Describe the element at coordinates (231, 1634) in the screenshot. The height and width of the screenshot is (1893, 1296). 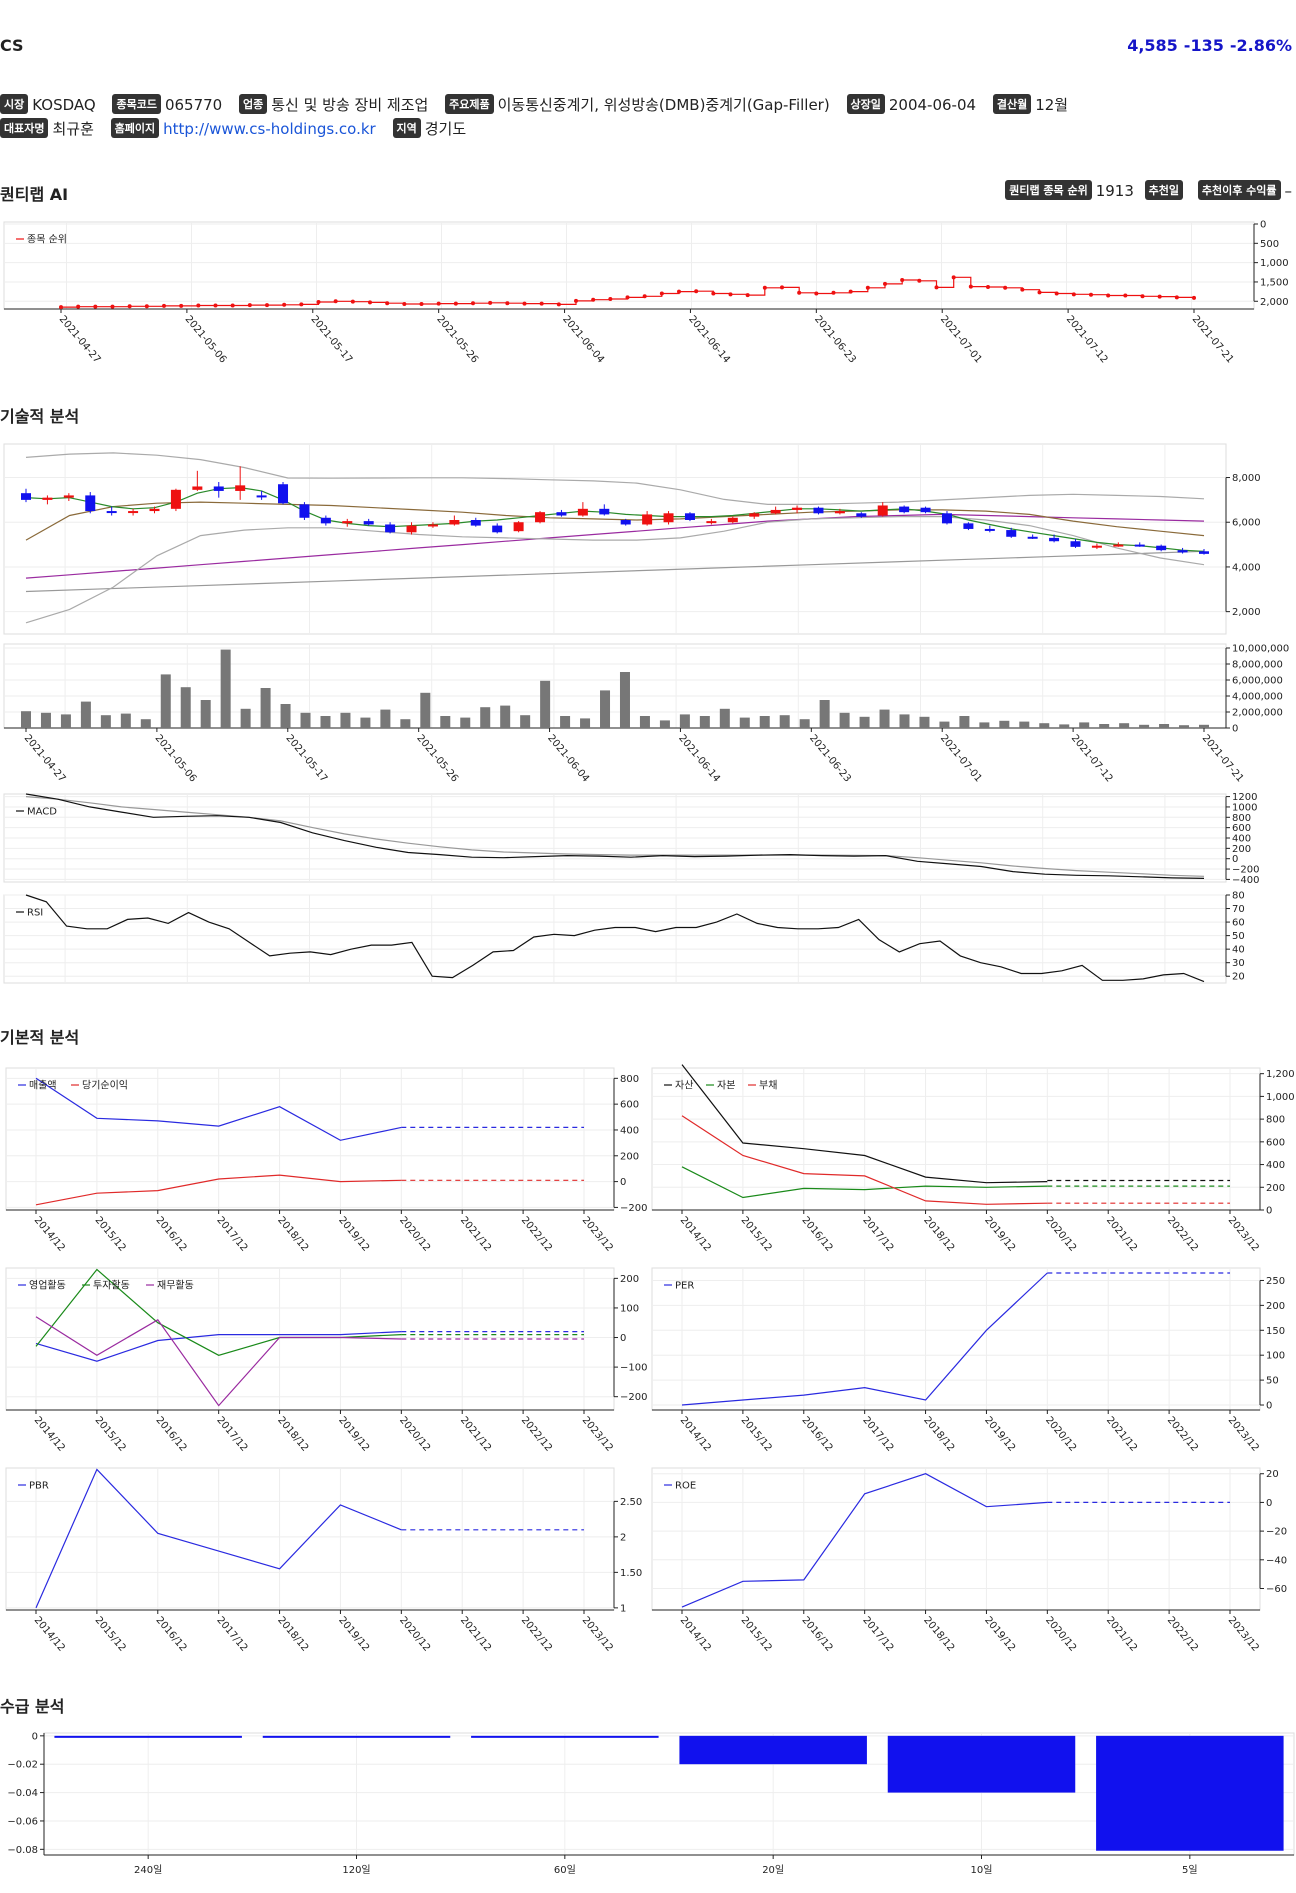
I see `x-tick-label: 2017/12` at that location.